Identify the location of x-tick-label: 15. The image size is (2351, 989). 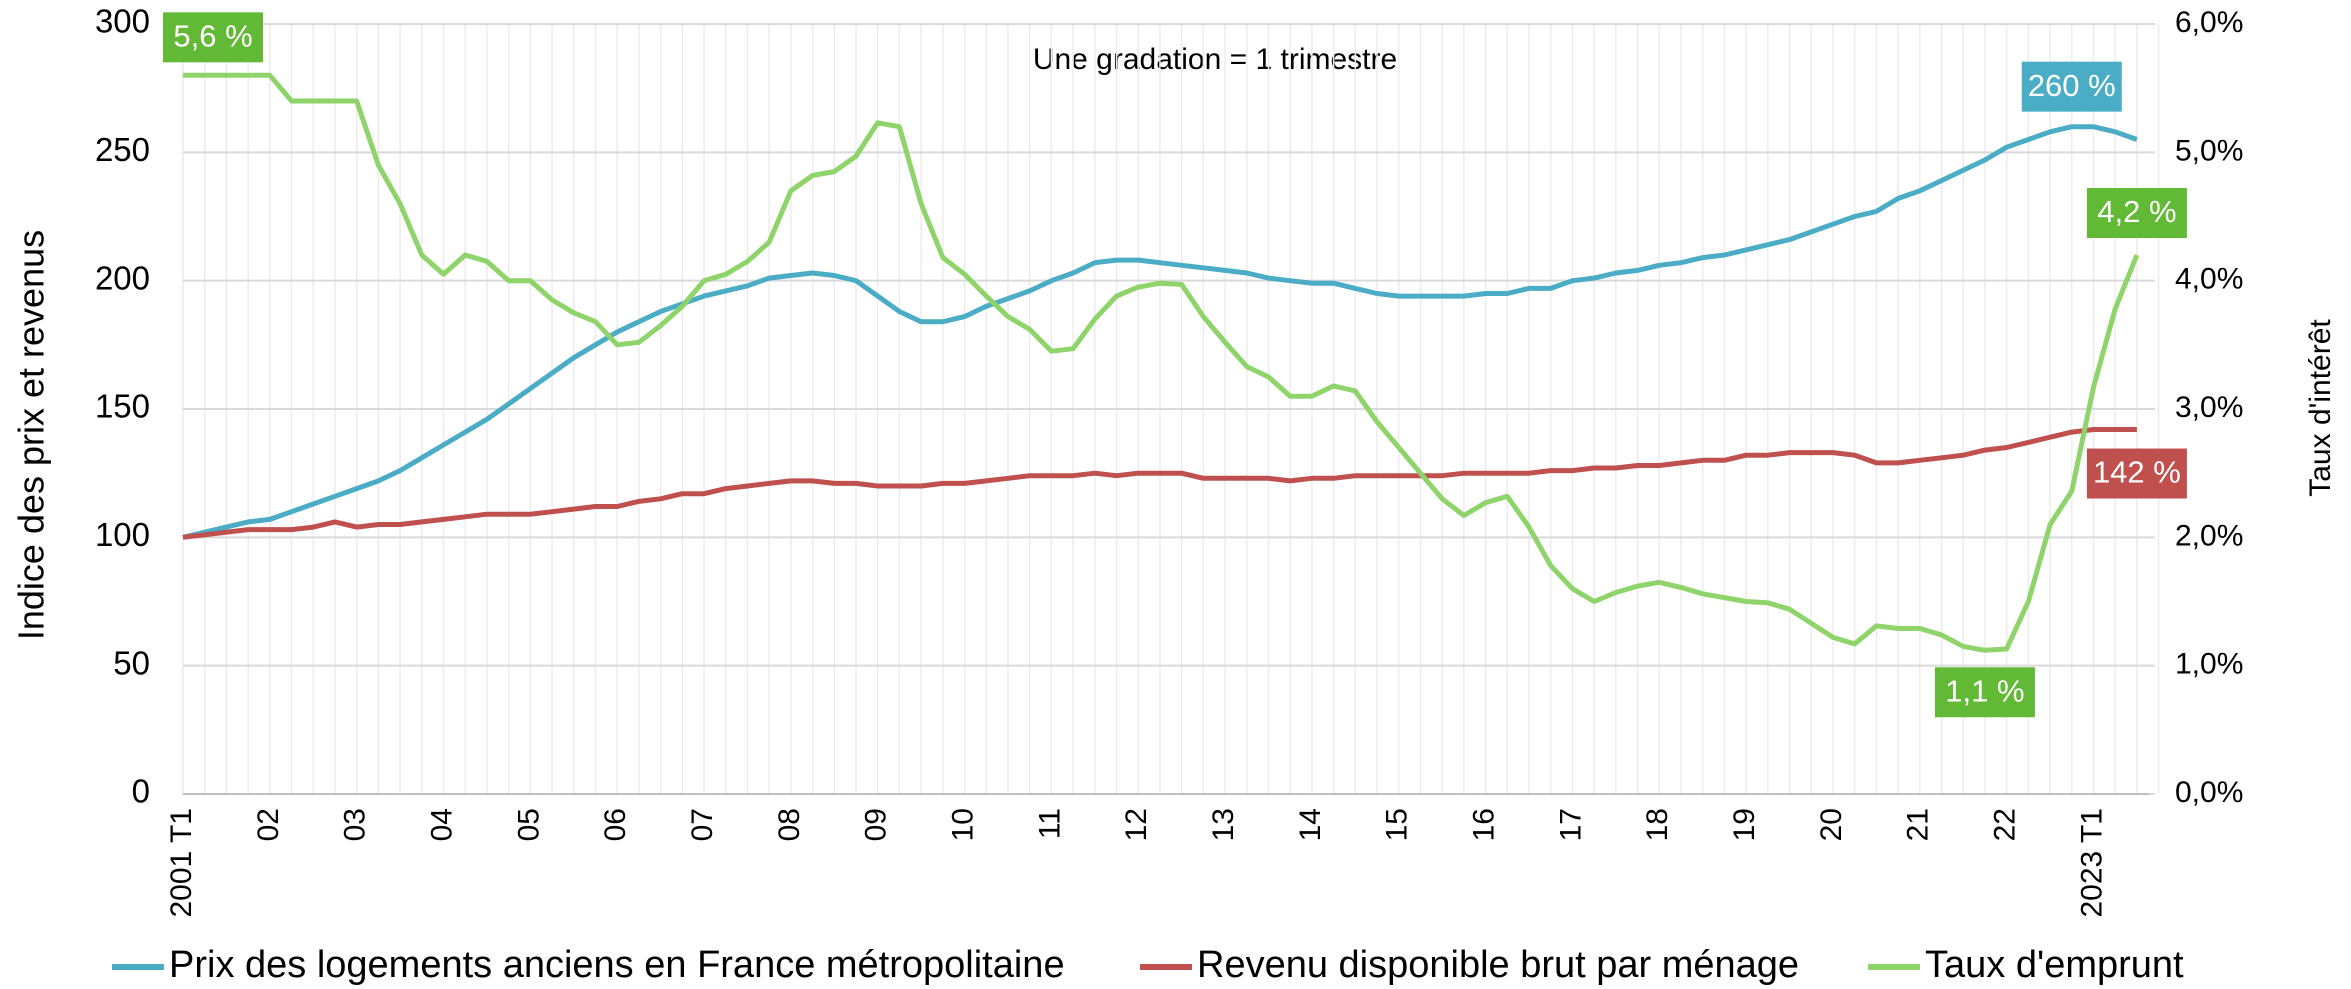
(1397, 824).